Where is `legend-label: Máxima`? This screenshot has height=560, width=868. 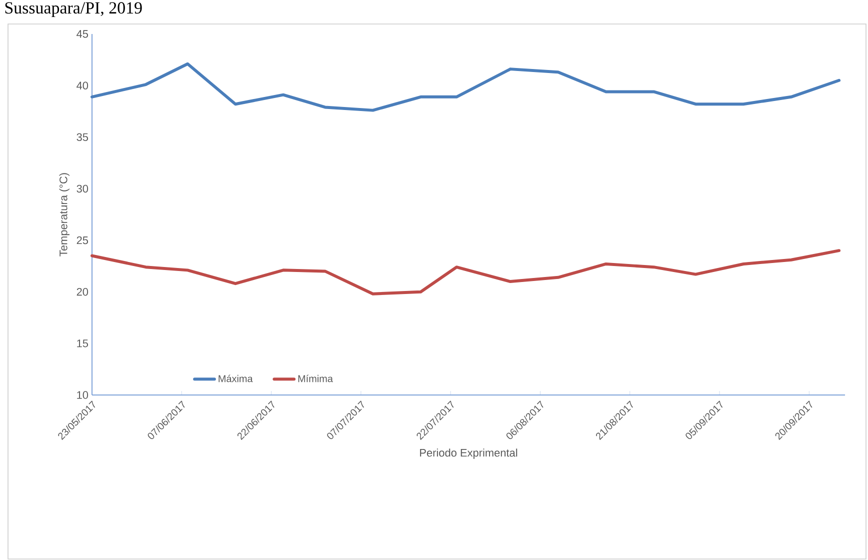
legend-label: Máxima is located at coordinates (235, 378).